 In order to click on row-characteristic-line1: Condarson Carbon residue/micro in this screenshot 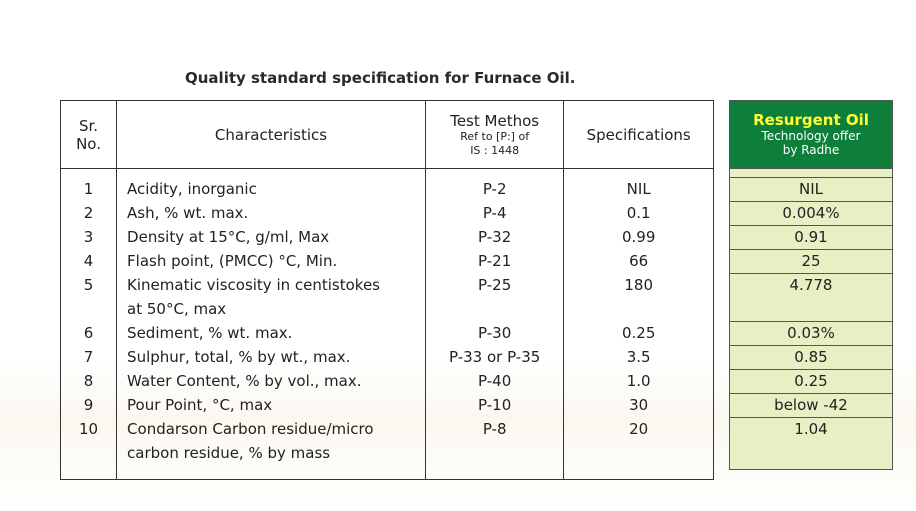, I will do `click(250, 429)`.